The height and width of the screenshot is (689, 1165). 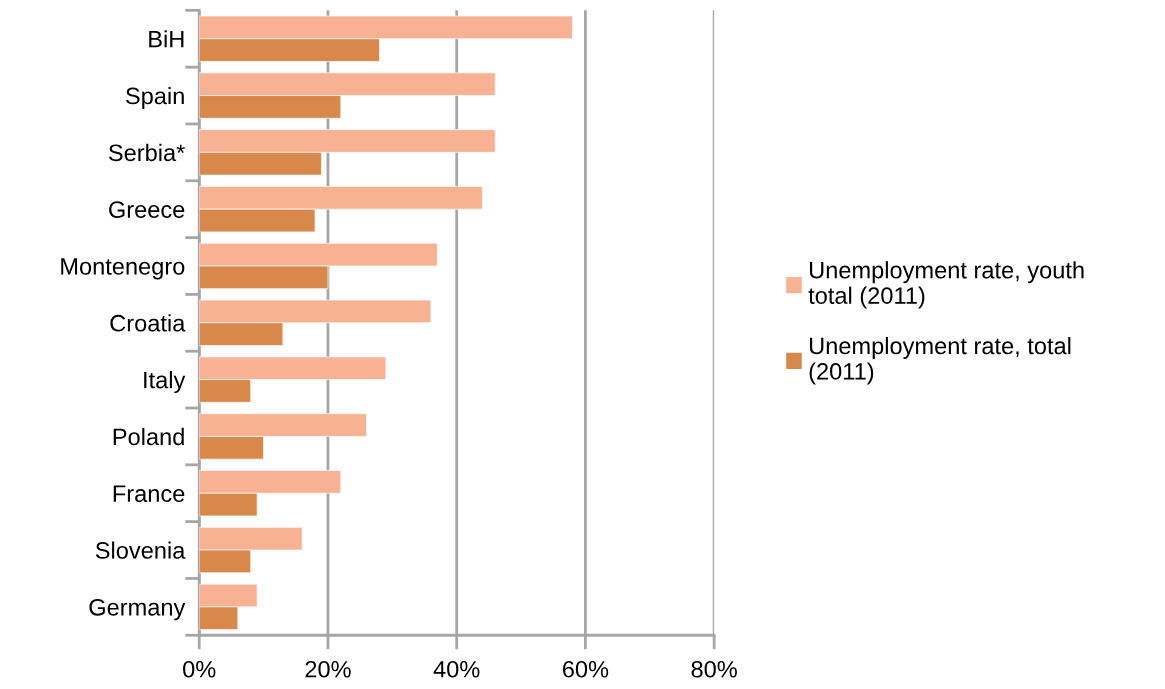 I want to click on y-tick-label: Poland, so click(x=148, y=436).